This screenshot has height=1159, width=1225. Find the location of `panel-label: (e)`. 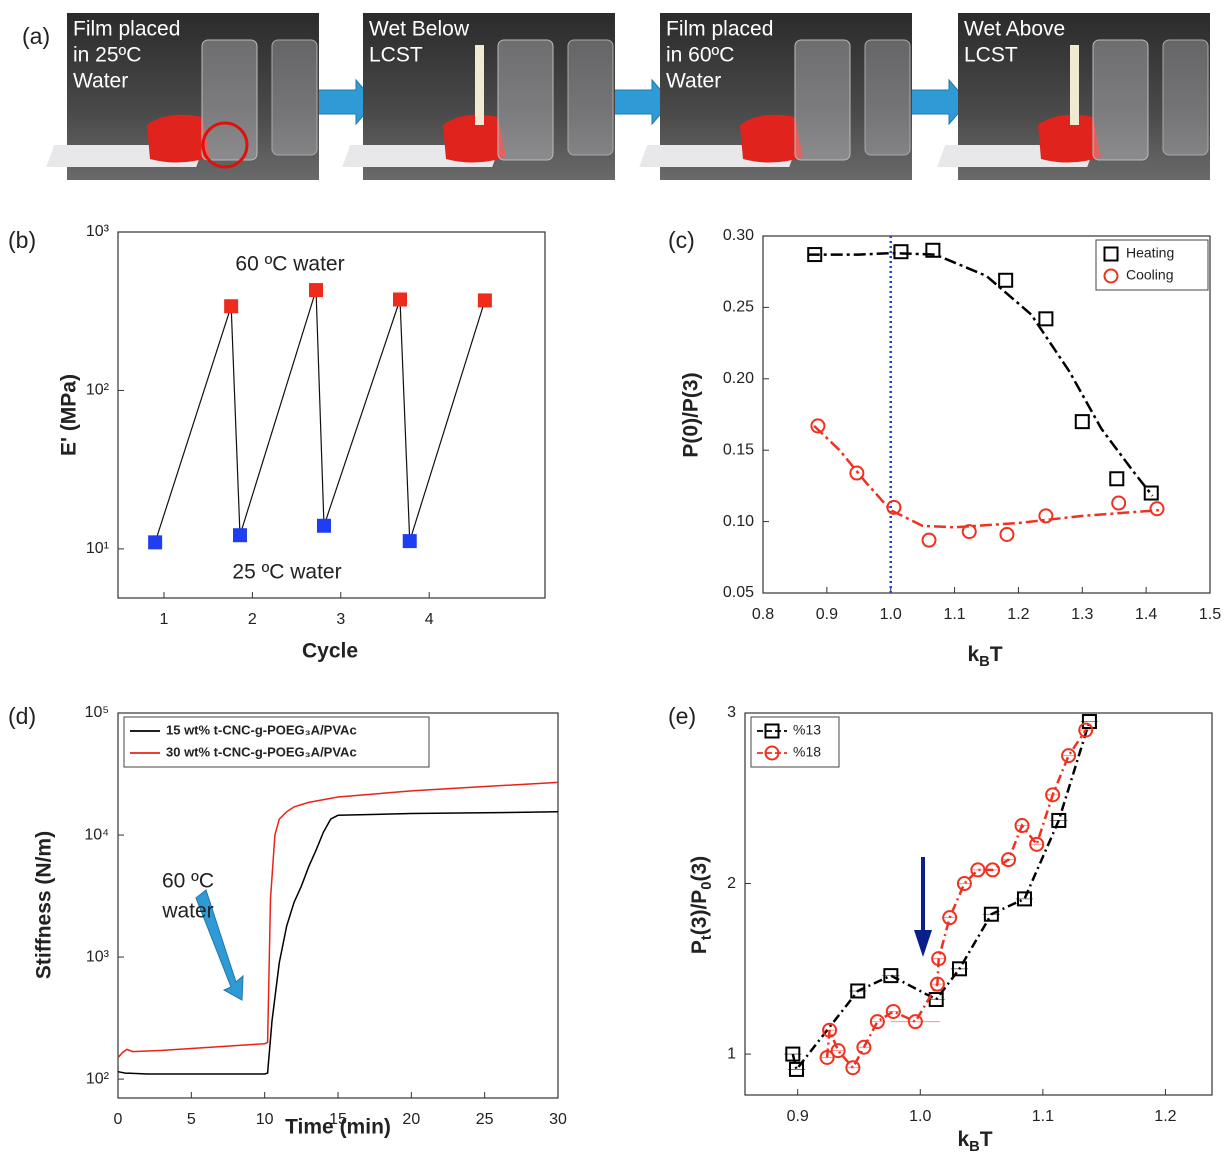

panel-label: (e) is located at coordinates (682, 716).